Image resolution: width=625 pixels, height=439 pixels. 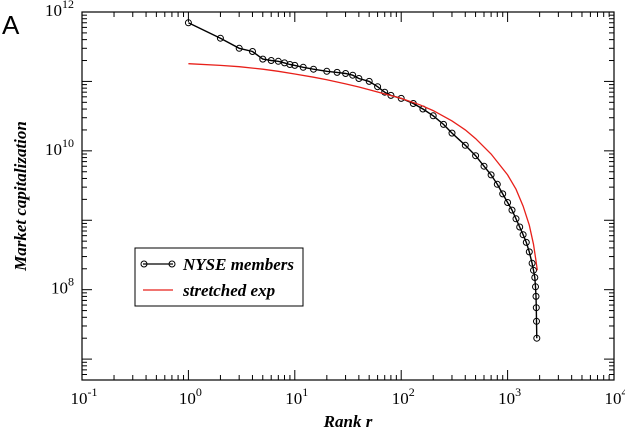 I want to click on x-tick-label: 10⁰, so click(x=190, y=396).